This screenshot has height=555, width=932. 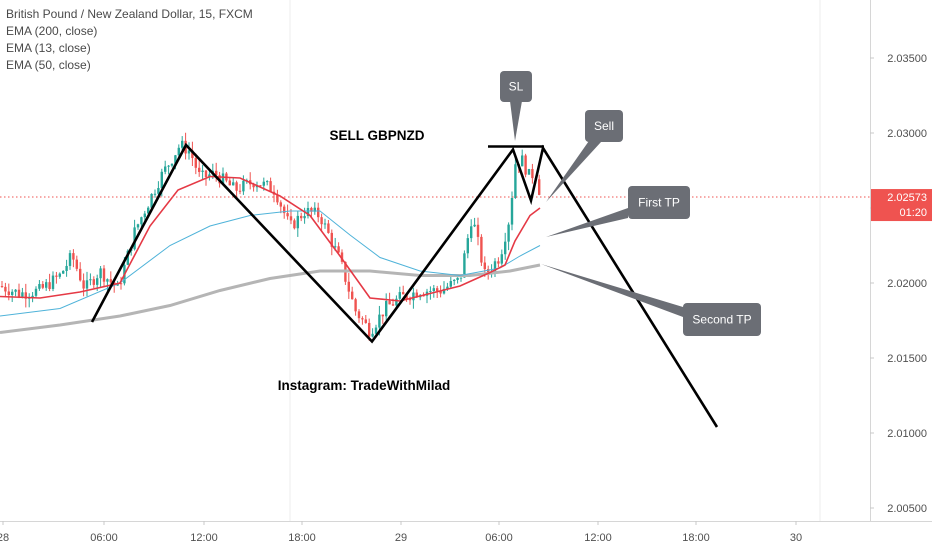 I want to click on sell-callout: Sell, so click(x=584, y=156).